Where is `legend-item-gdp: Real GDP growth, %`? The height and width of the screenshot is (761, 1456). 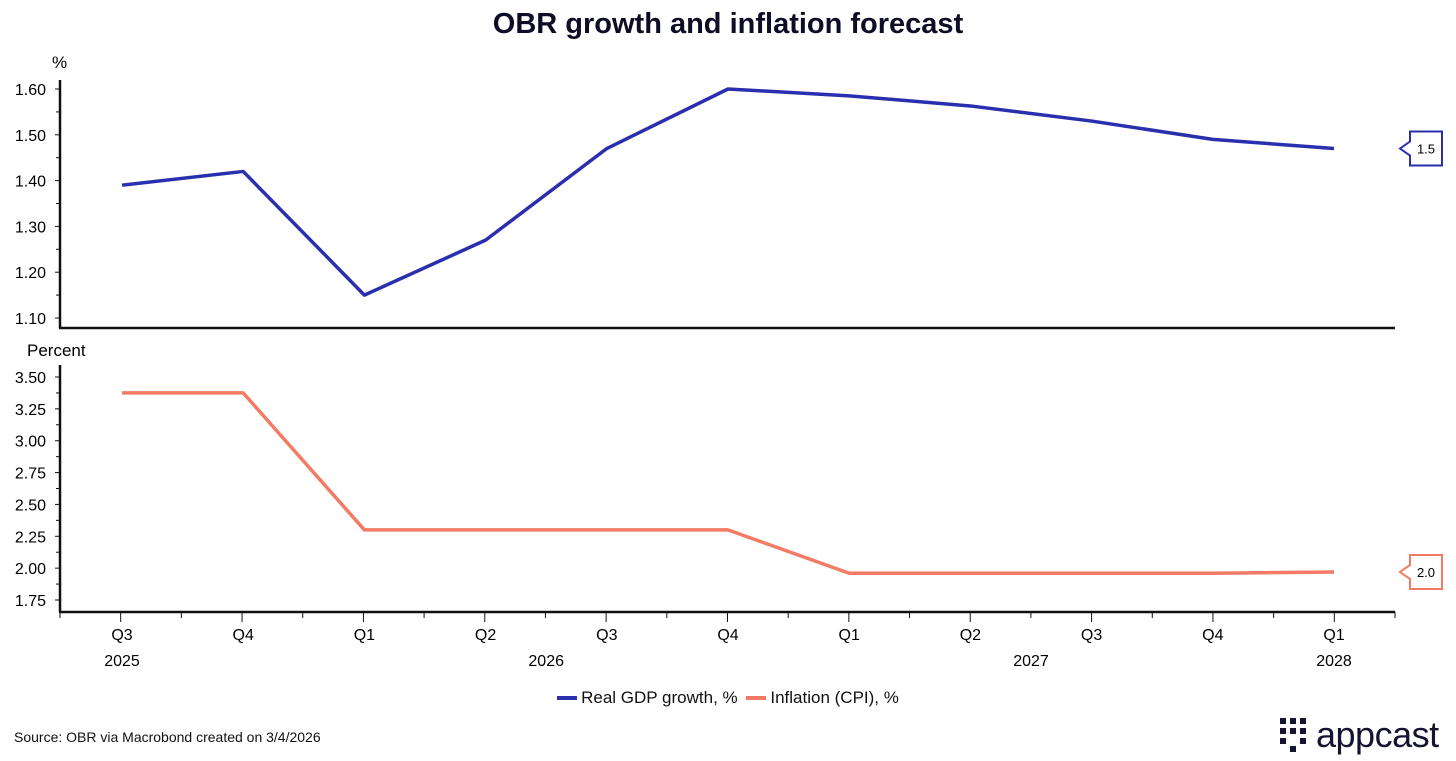
legend-item-gdp: Real GDP growth, % is located at coordinates (647, 698).